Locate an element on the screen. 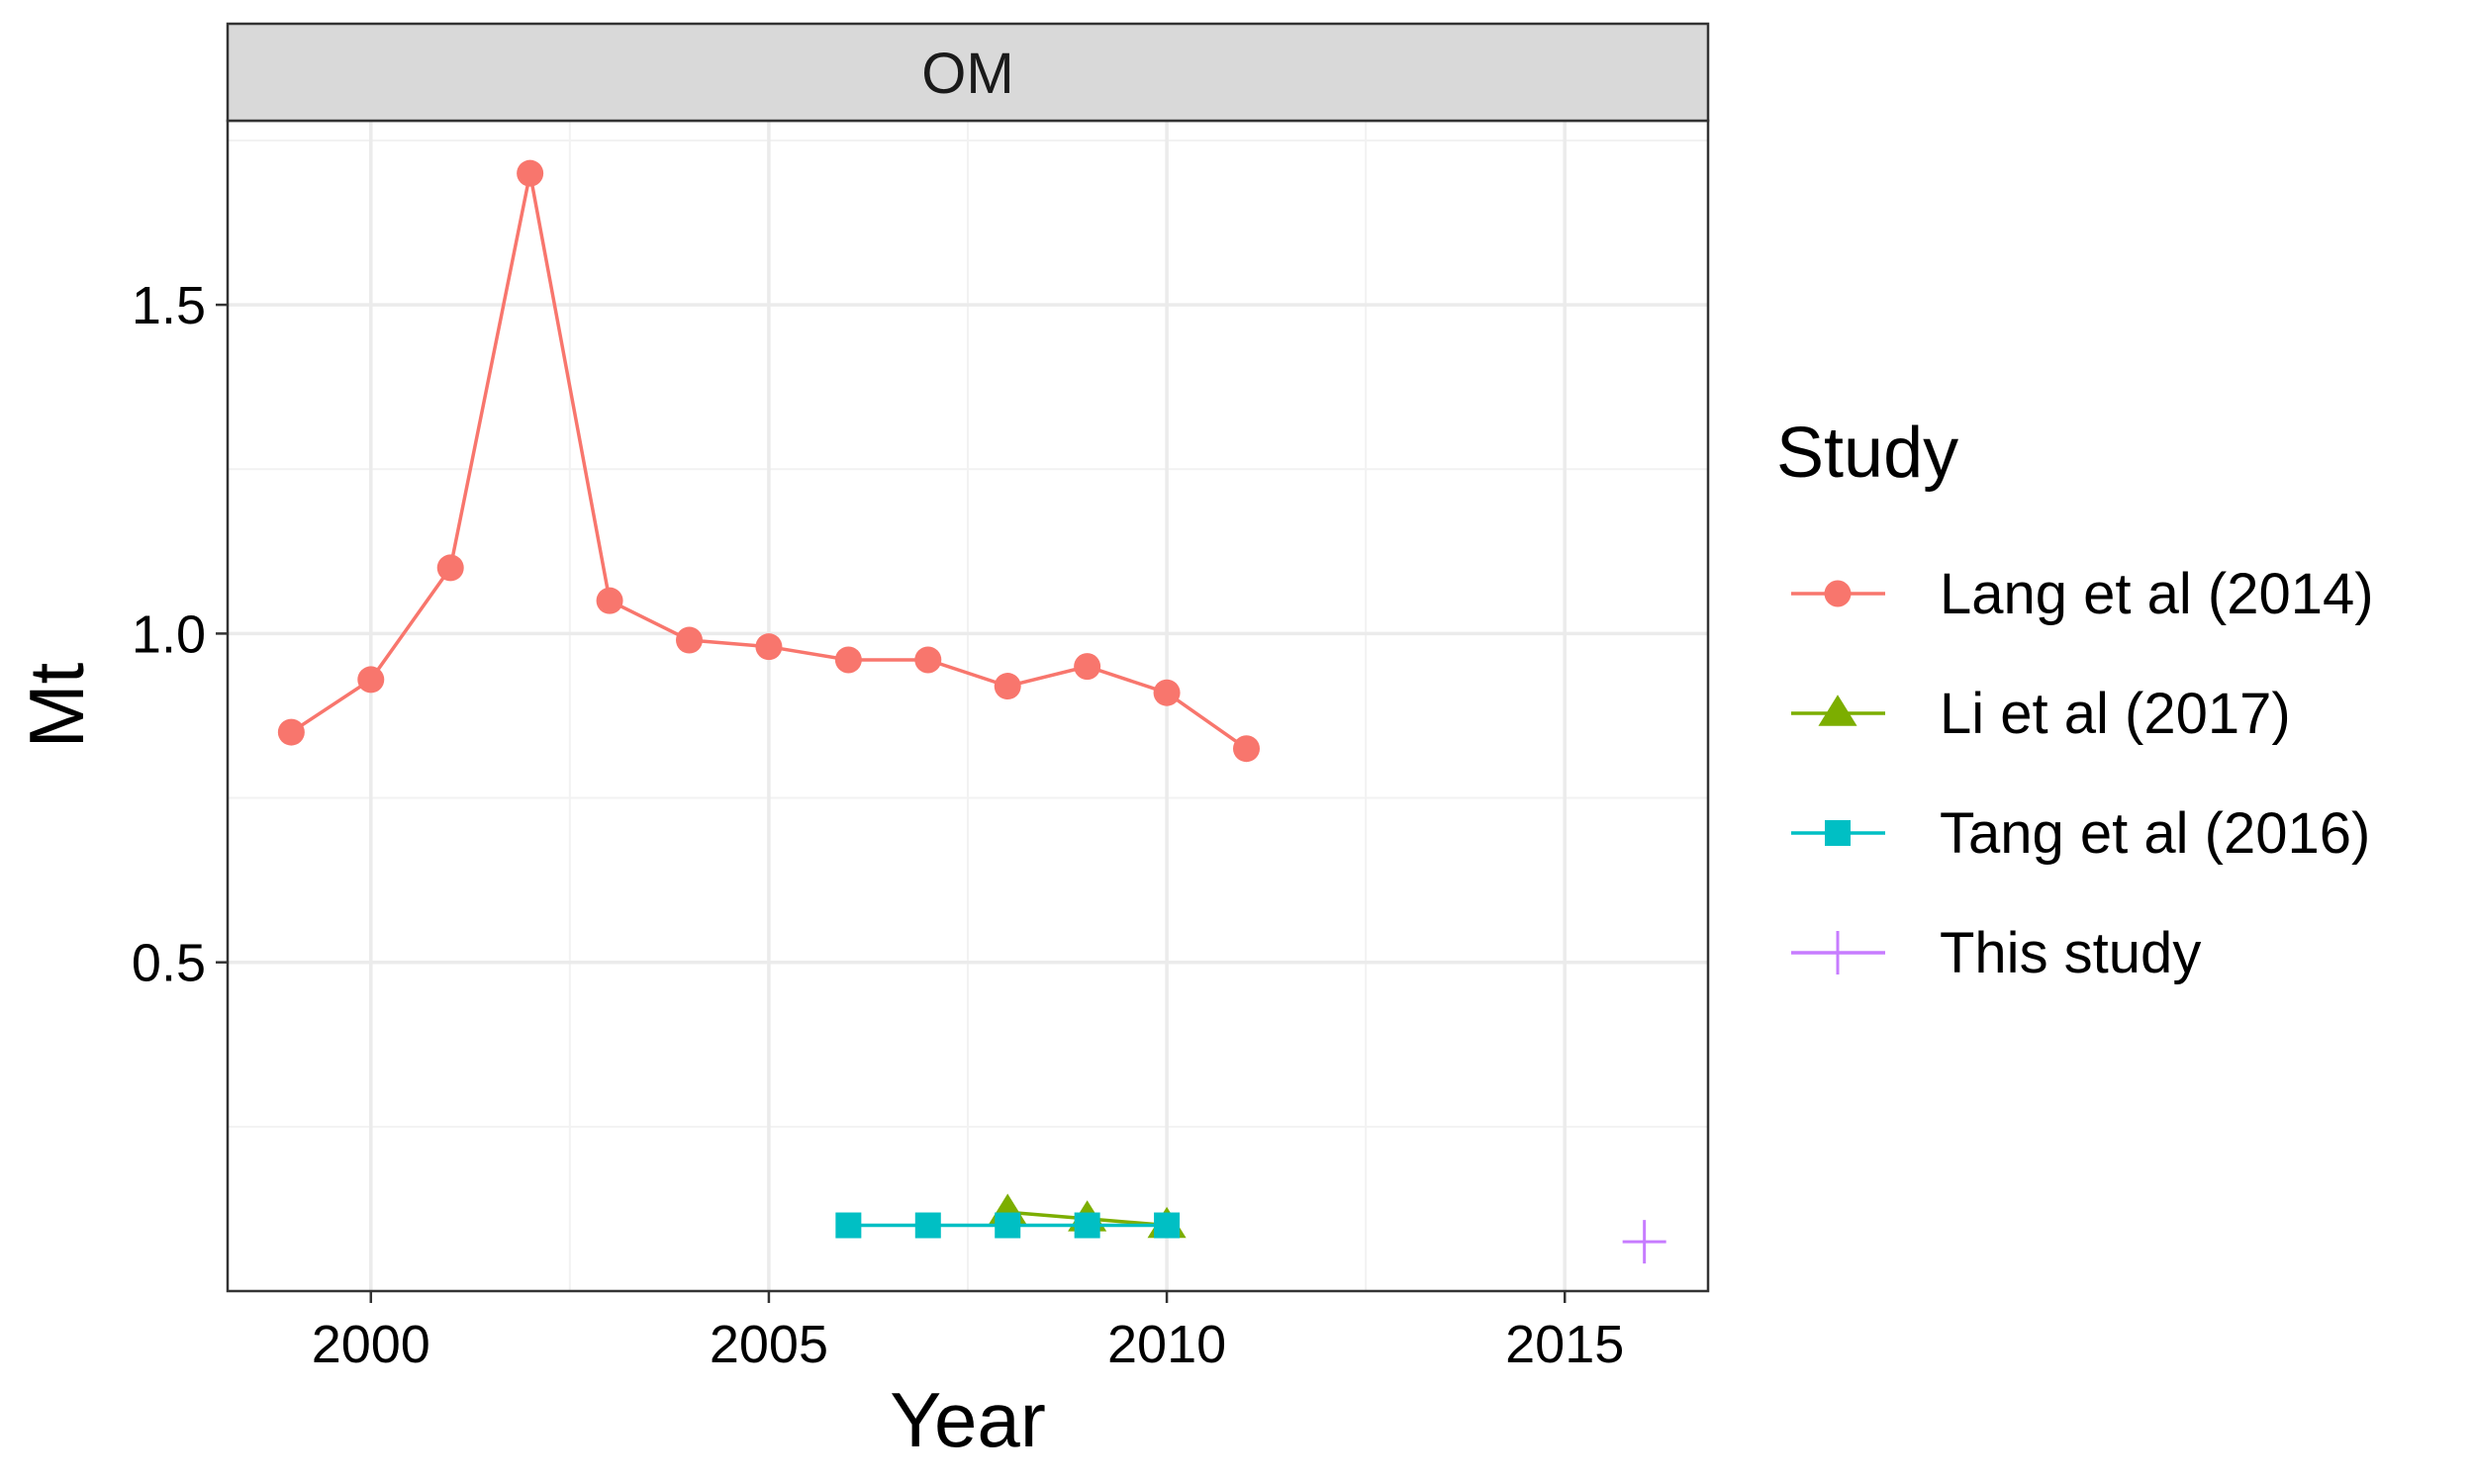 This screenshot has height=1484, width=2474. x-tick-label: 2005 is located at coordinates (769, 1344).